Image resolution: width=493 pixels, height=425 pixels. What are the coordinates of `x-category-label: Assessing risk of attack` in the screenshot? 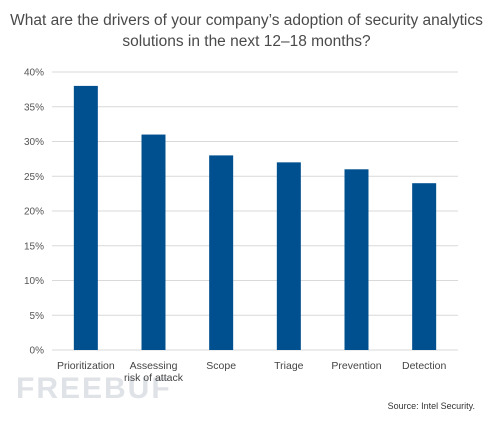 It's located at (154, 372).